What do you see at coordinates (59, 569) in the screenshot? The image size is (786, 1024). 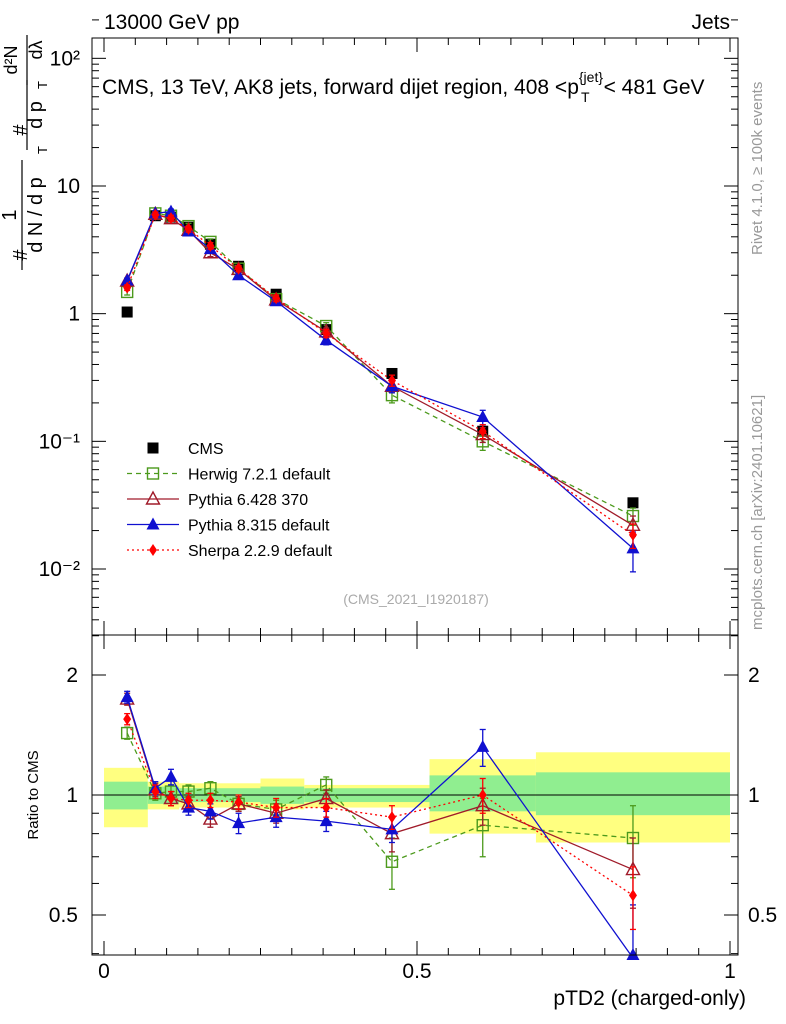 I see `y-tick-label: 10⁻²` at bounding box center [59, 569].